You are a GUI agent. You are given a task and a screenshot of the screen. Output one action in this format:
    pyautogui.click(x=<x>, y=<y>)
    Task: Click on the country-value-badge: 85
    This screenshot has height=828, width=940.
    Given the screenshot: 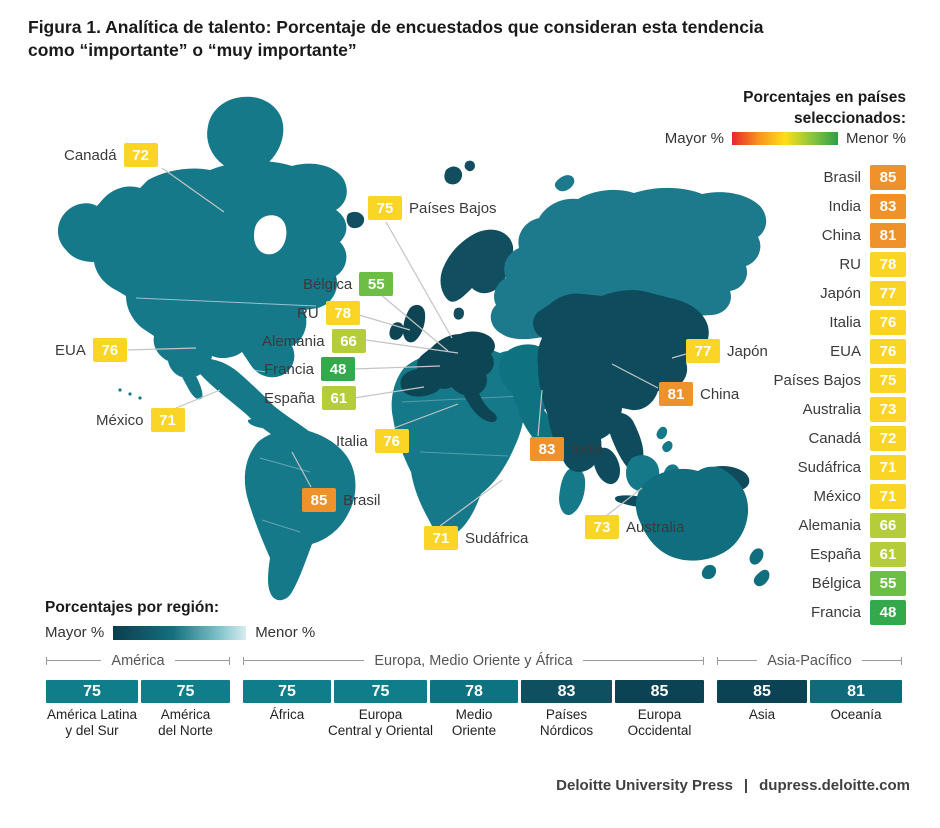 What is the action you would take?
    pyautogui.click(x=888, y=177)
    